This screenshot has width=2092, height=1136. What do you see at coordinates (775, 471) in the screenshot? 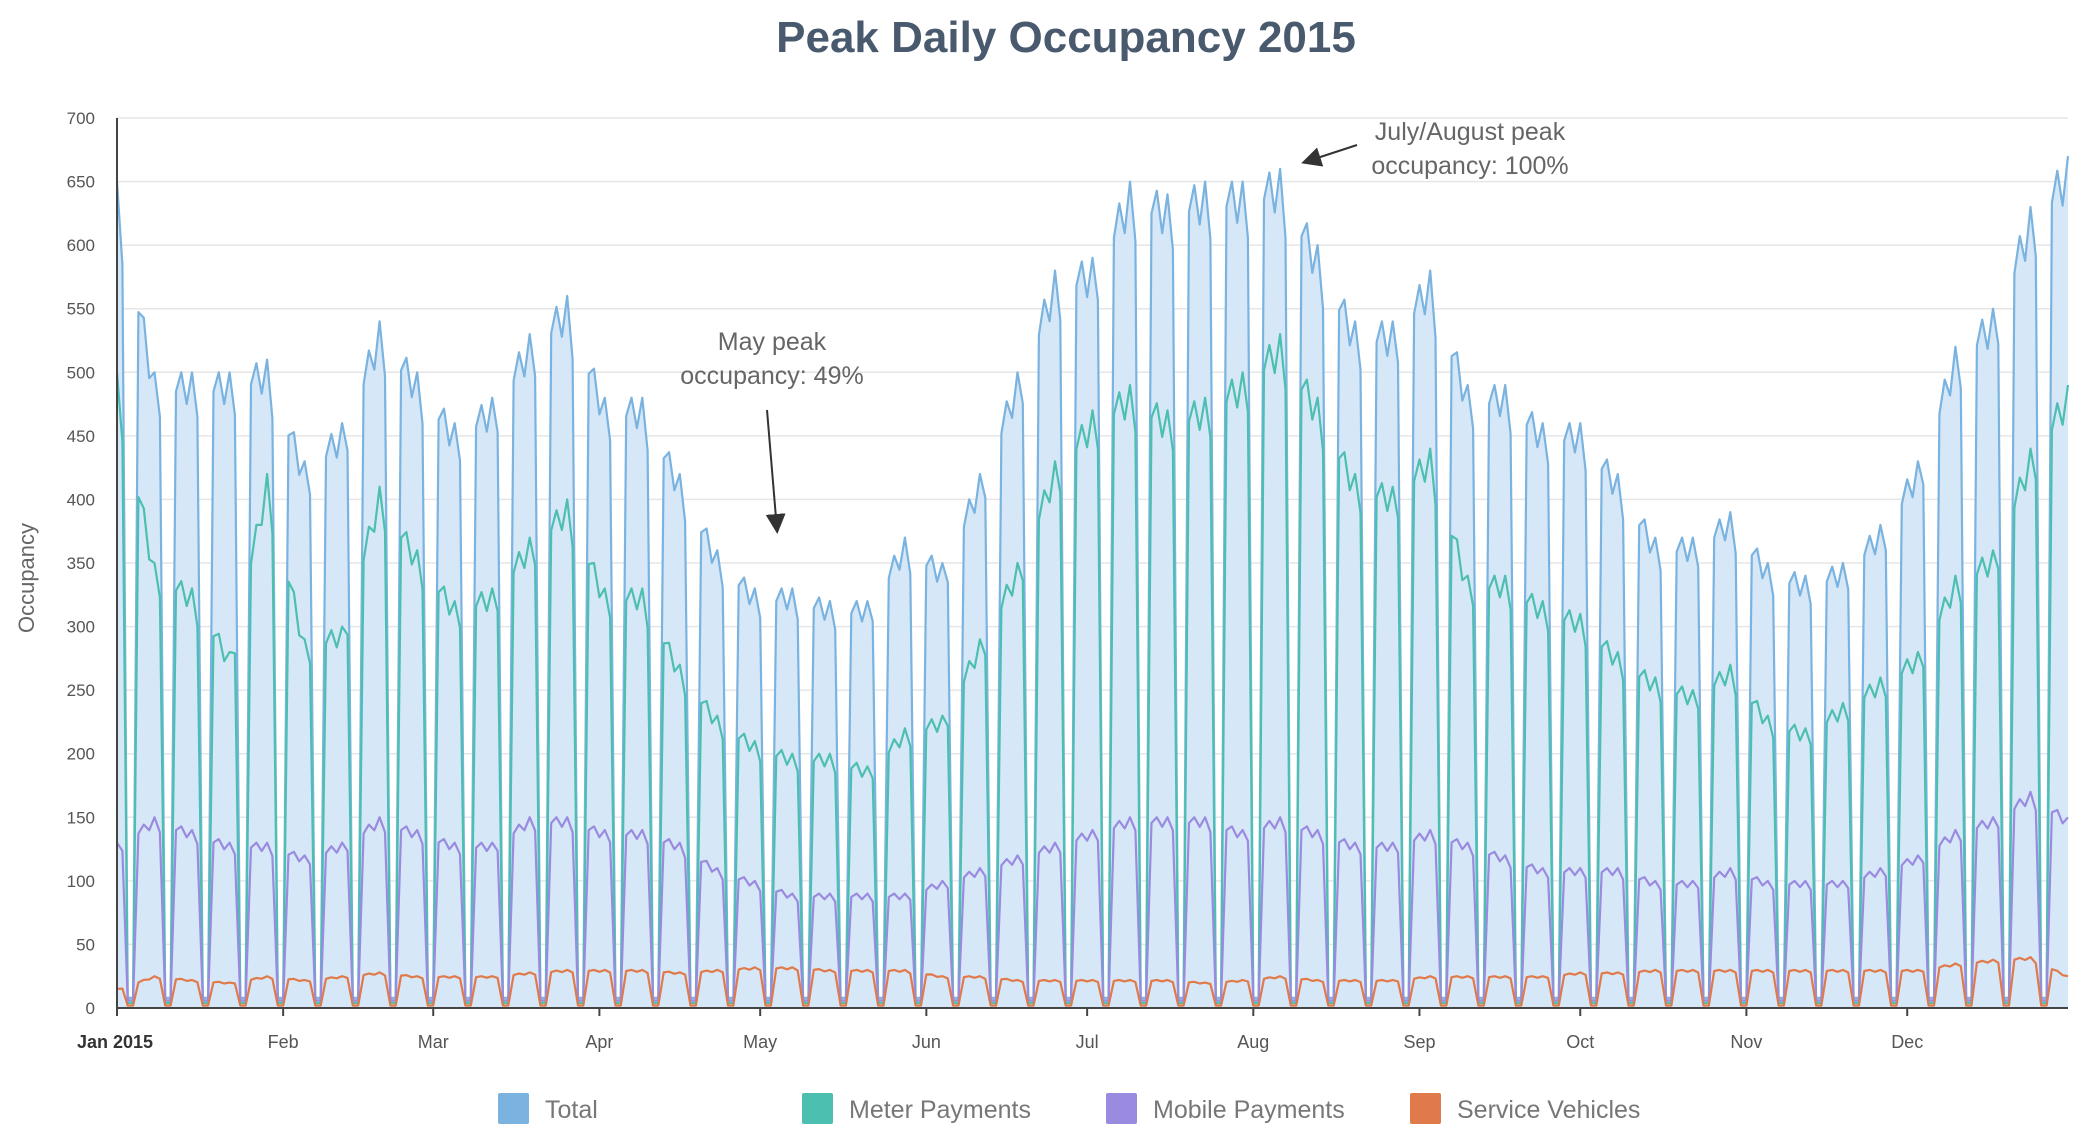
I see `annotation-may-arrow` at bounding box center [775, 471].